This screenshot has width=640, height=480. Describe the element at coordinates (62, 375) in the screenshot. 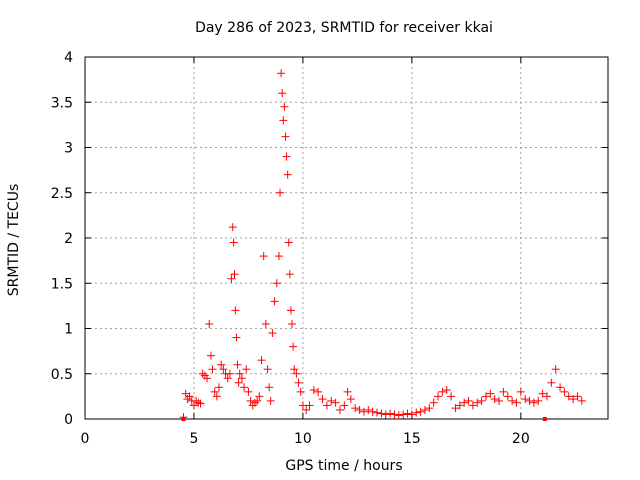

I see `y-tick-label: 0.5` at that location.